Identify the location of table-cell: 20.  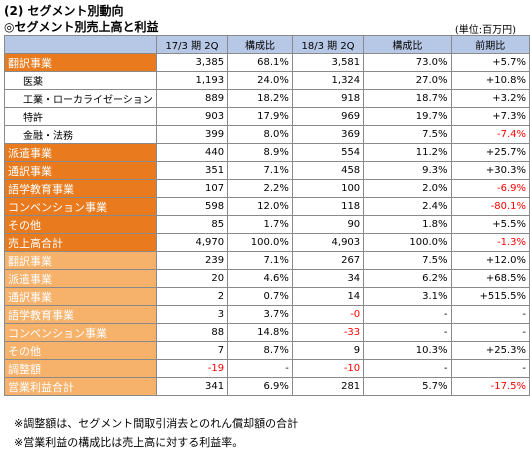
(192, 278).